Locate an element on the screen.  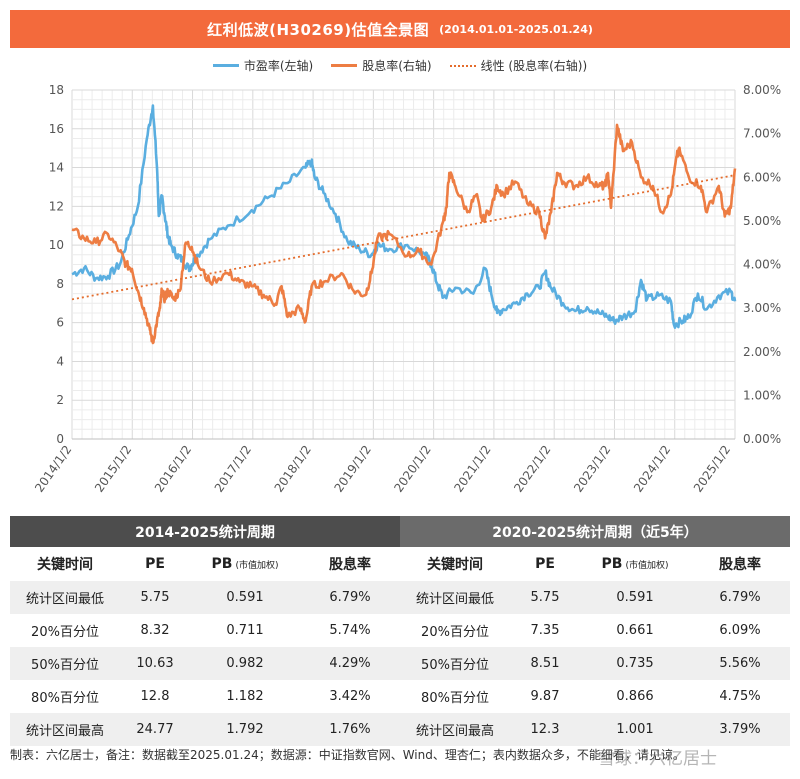
dy-value: 3.79% is located at coordinates (740, 729).